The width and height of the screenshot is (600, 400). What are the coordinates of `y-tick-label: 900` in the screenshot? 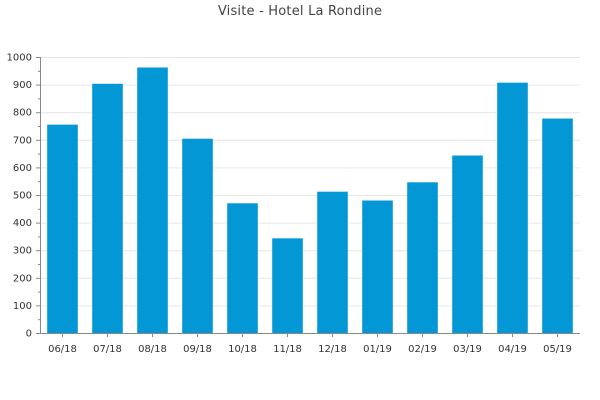 It's located at (22, 85).